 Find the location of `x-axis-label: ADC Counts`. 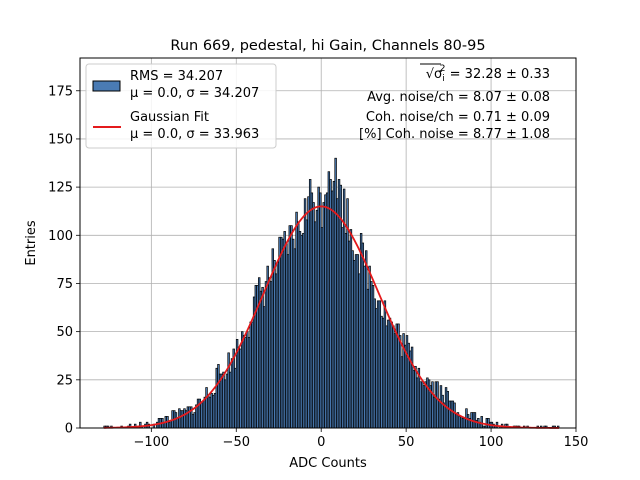

x-axis-label: ADC Counts is located at coordinates (328, 463).